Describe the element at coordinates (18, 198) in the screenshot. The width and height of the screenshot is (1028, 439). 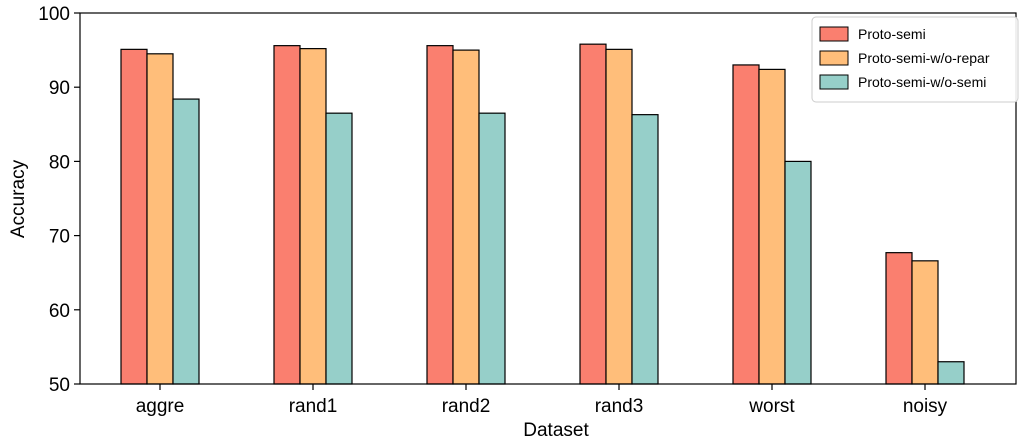
I see `y-axis-title: Accuracy` at that location.